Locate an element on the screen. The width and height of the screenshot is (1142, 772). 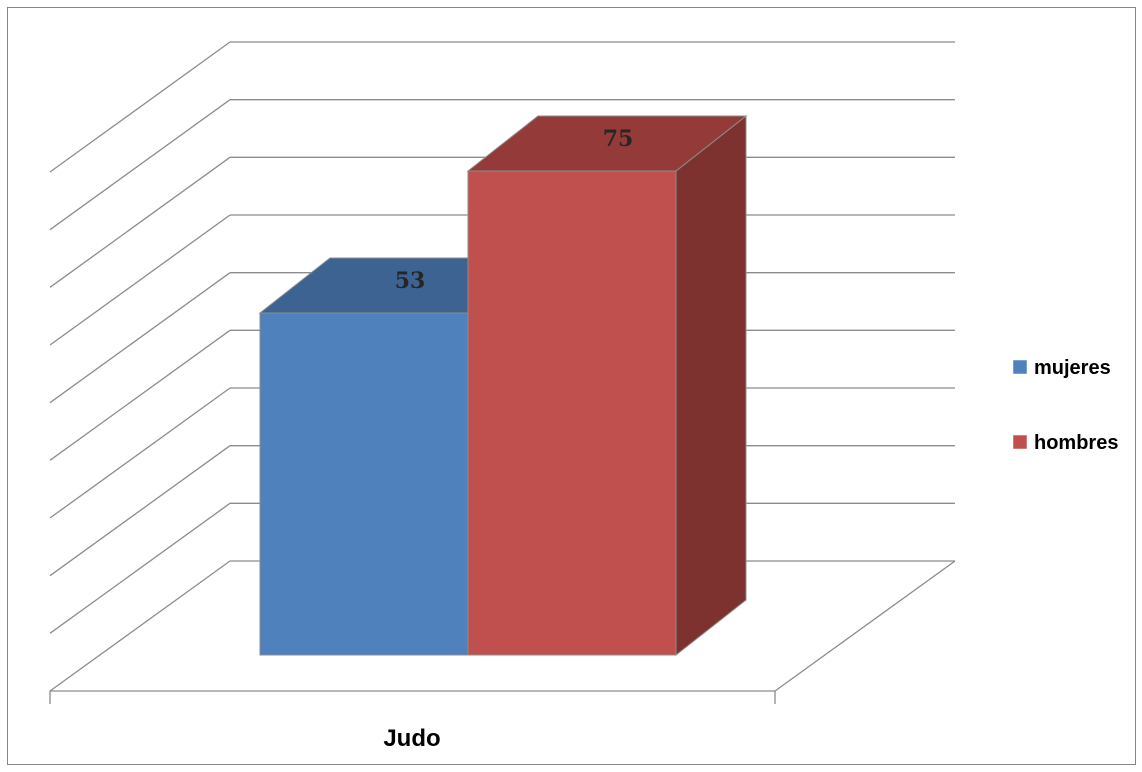
legend: mujeres hombres is located at coordinates (1065, 405).